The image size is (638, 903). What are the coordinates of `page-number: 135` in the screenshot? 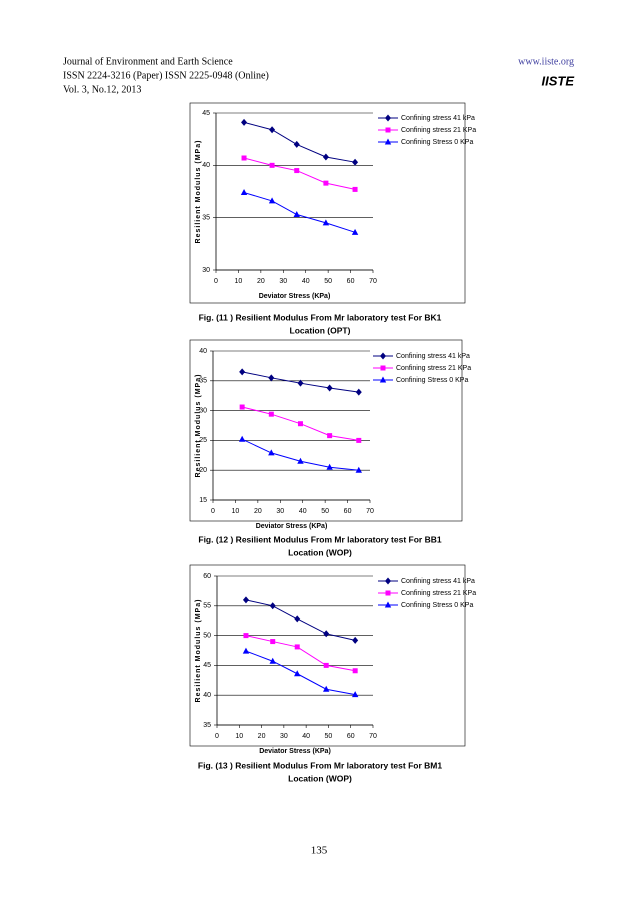 It's located at (319, 851).